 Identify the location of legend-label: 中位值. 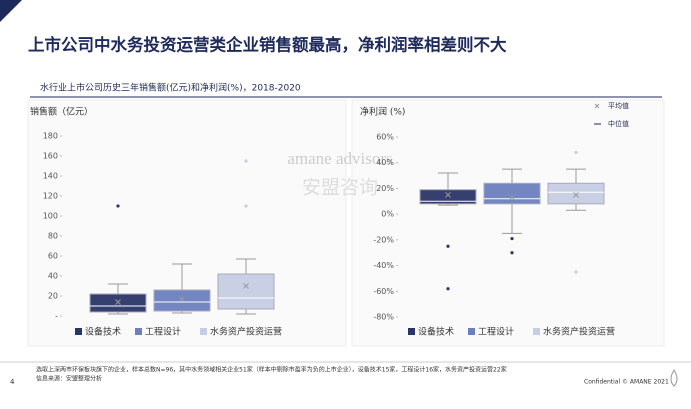
(618, 123).